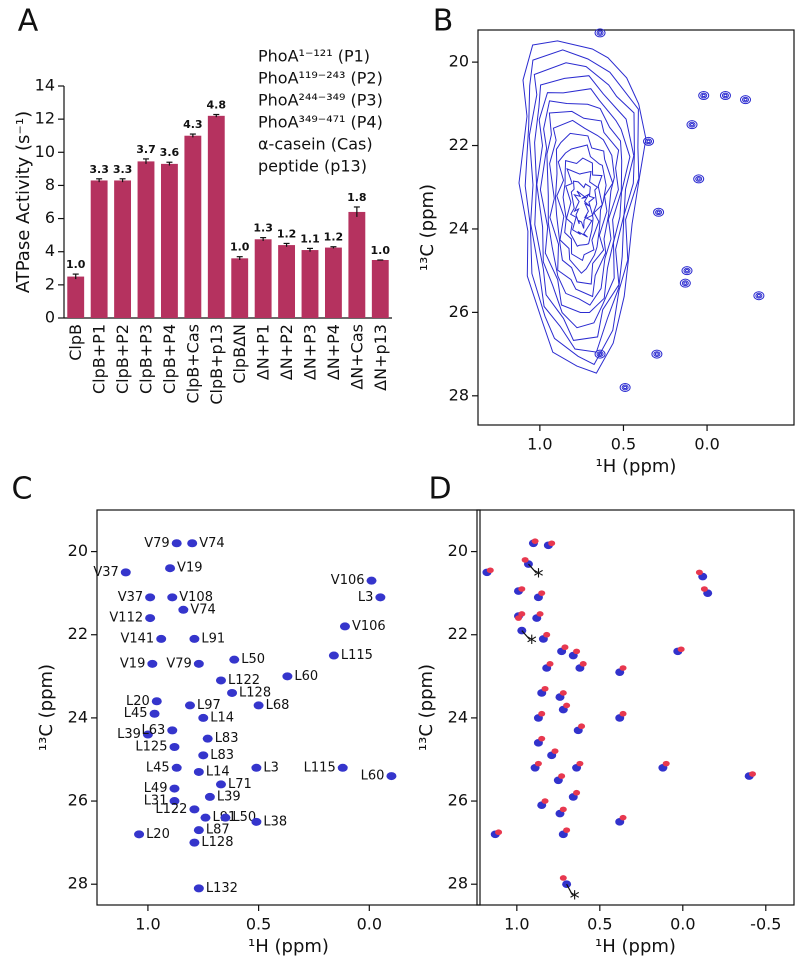  Describe the element at coordinates (202, 609) in the screenshot. I see `peak-label: V74` at that location.